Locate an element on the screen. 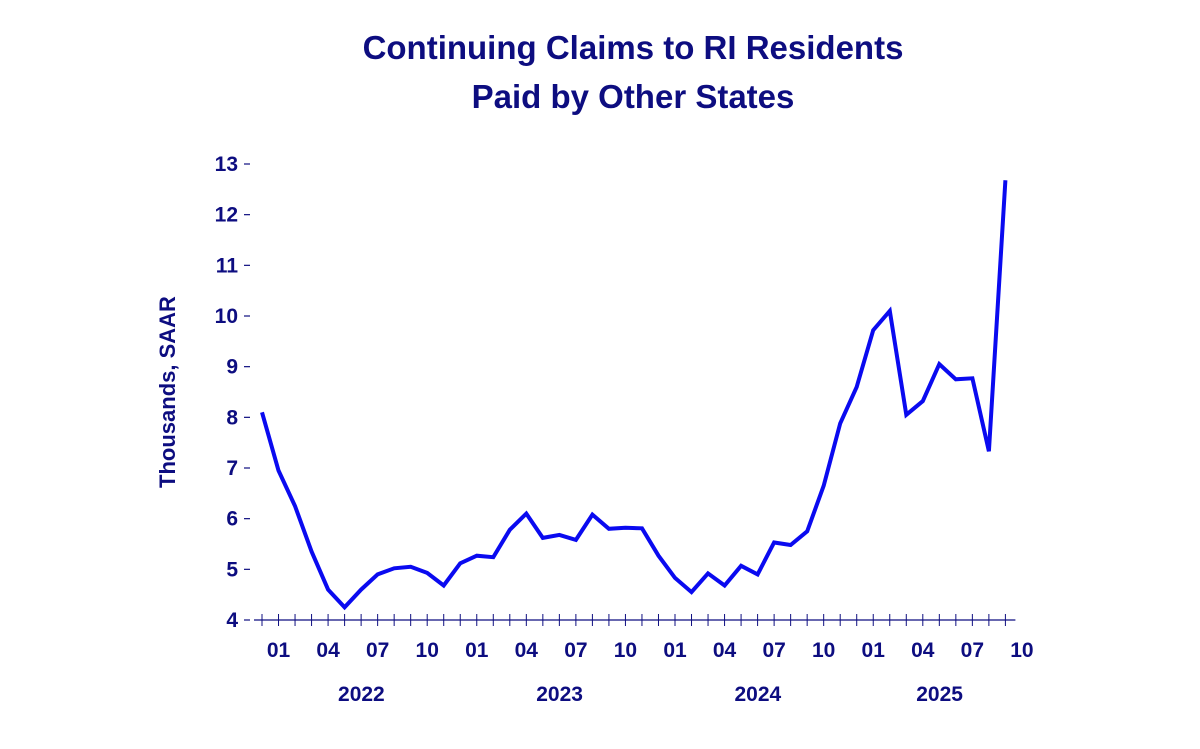 This screenshot has height=749, width=1200. chart-title-line1: Continuing Claims to RI Residents is located at coordinates (633, 47).